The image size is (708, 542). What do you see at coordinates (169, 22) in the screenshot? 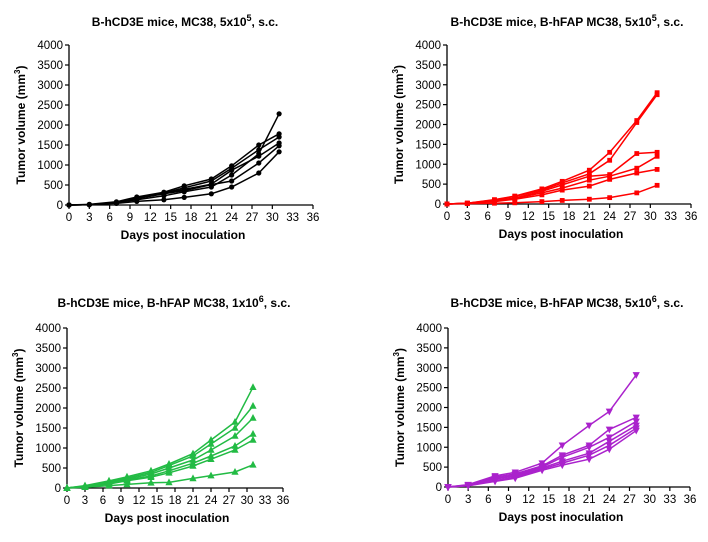
I see `chart-title-text: B-hCD3E mice, MC38, 5x10` at bounding box center [169, 22].